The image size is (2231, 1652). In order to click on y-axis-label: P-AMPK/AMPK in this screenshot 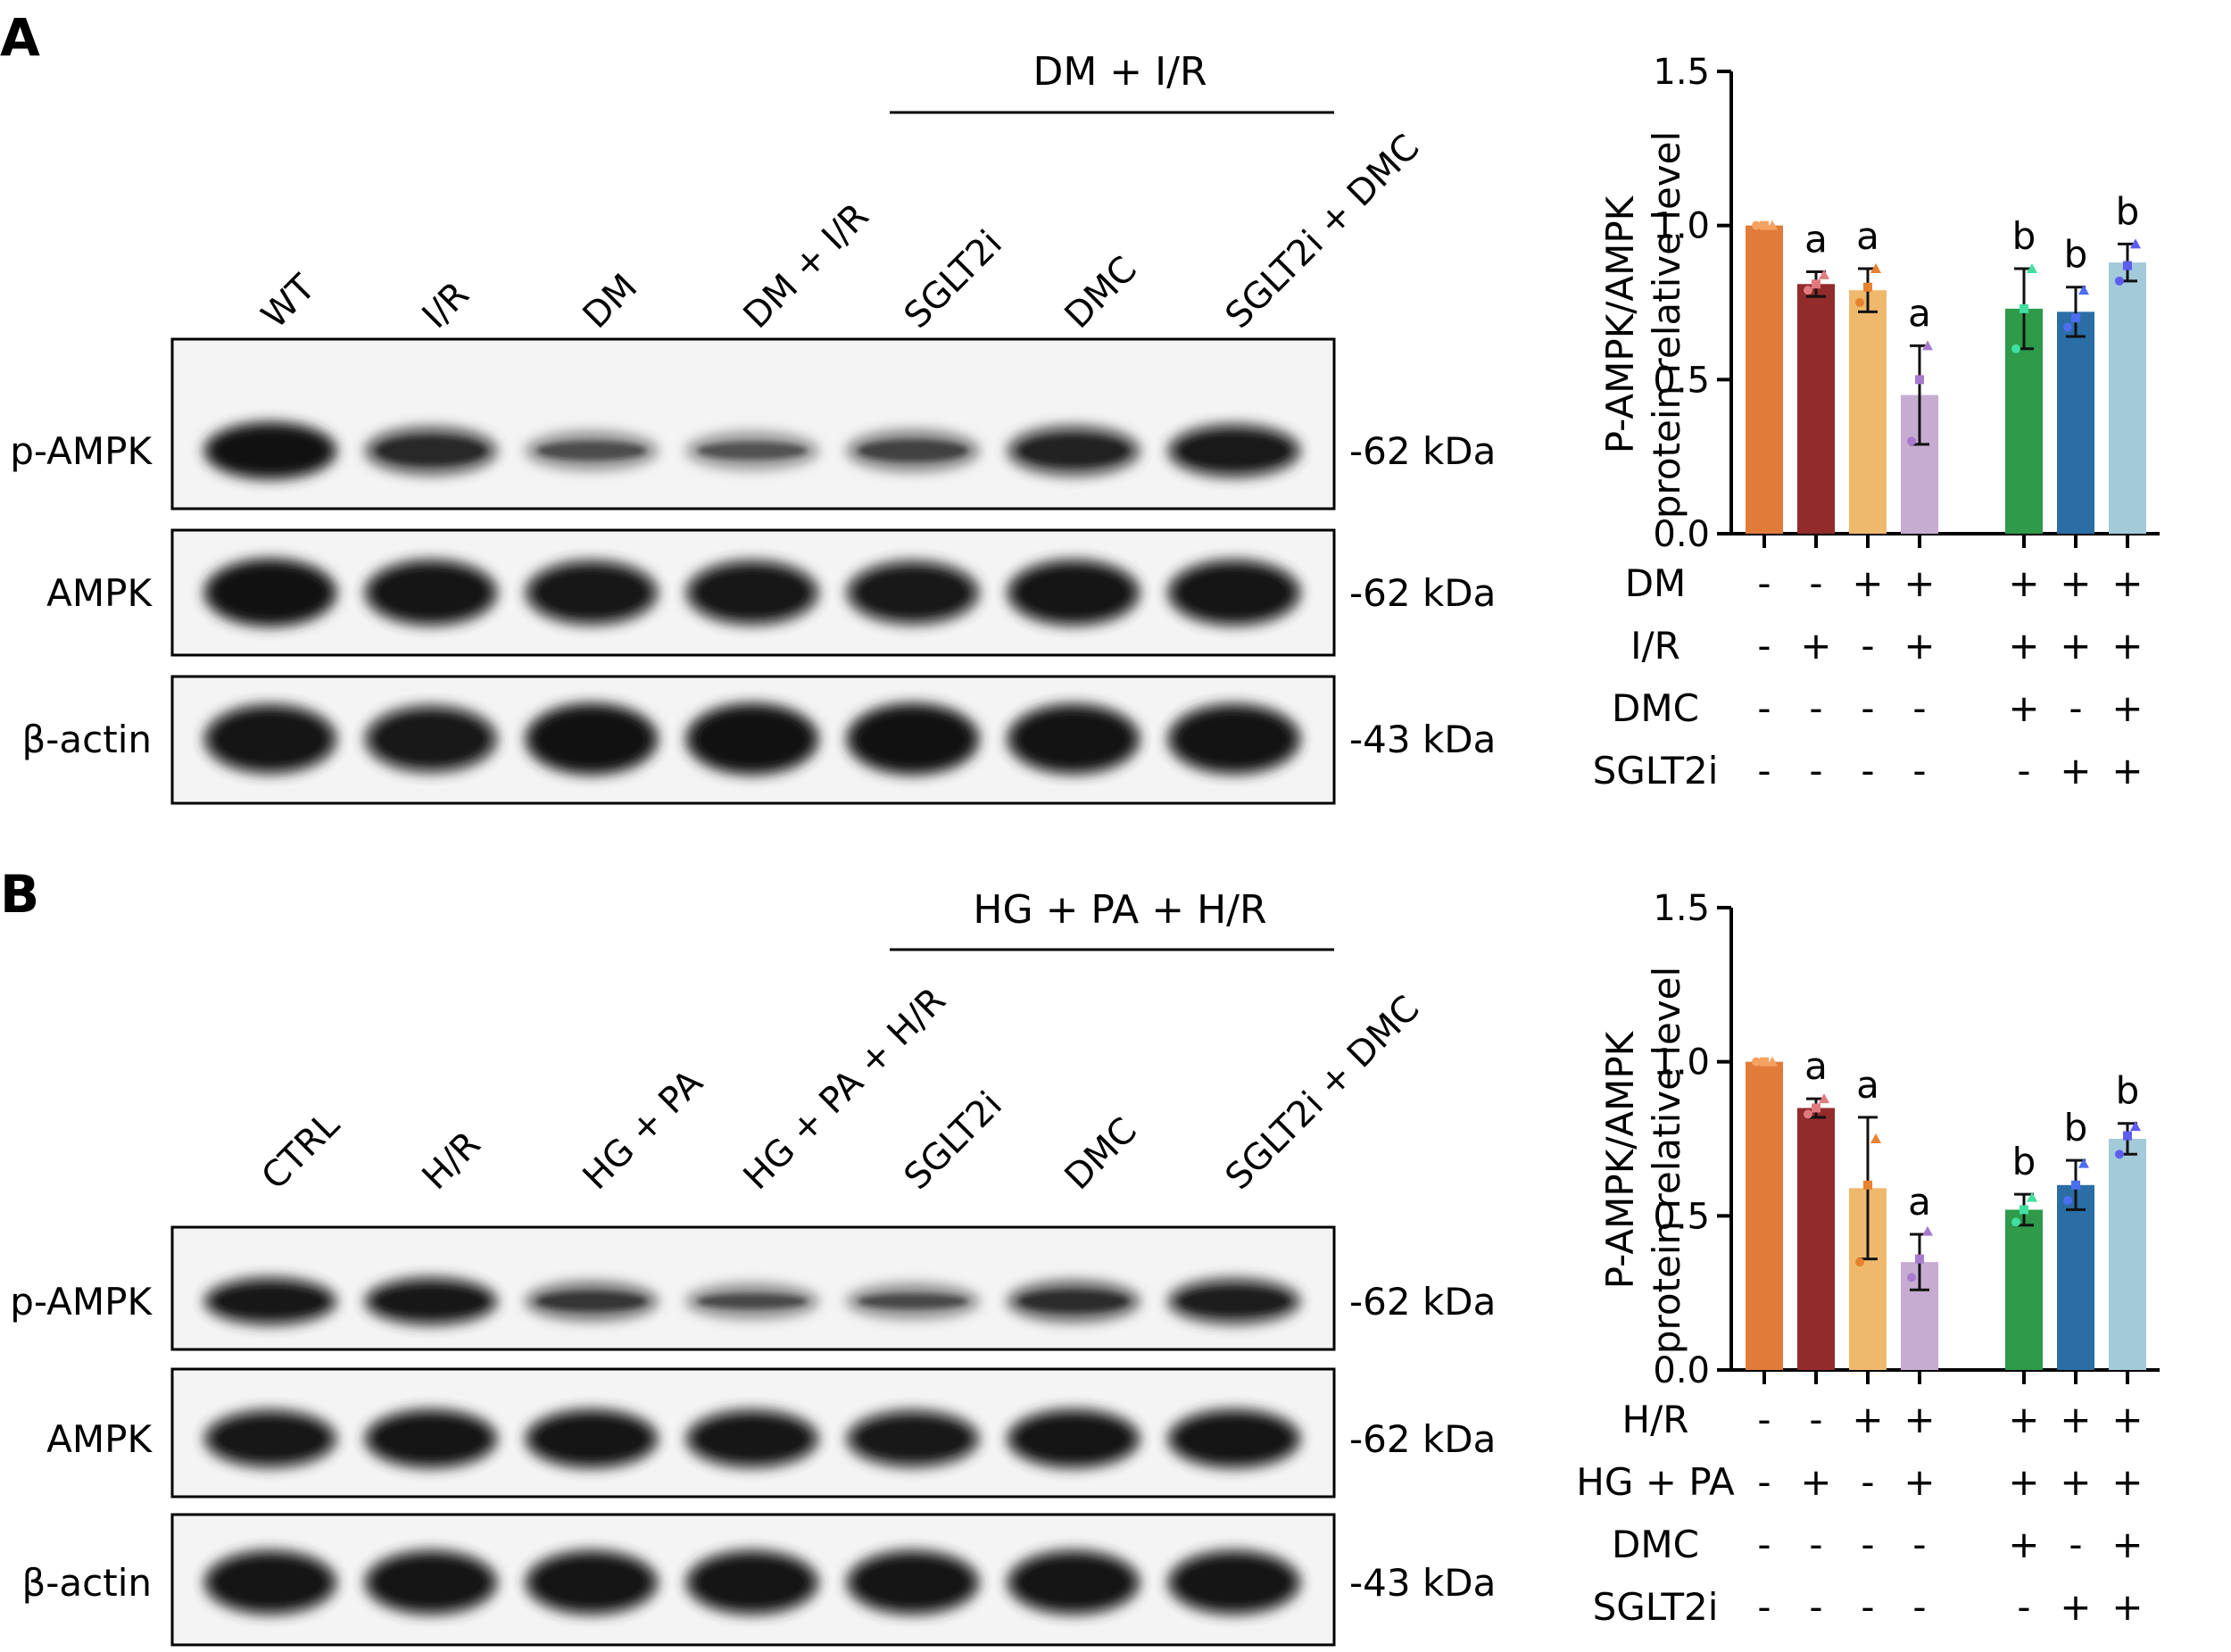, I will do `click(1620, 324)`.